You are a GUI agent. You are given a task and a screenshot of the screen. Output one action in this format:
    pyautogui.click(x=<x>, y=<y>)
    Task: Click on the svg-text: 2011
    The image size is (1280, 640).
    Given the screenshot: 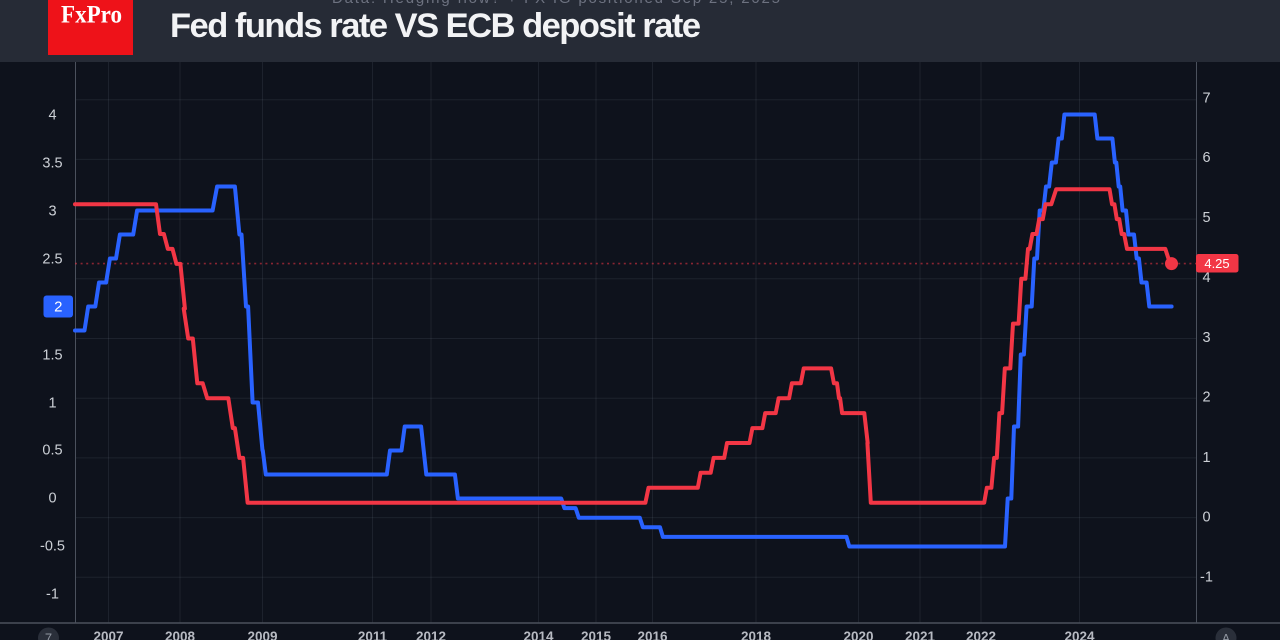 What is the action you would take?
    pyautogui.click(x=373, y=634)
    